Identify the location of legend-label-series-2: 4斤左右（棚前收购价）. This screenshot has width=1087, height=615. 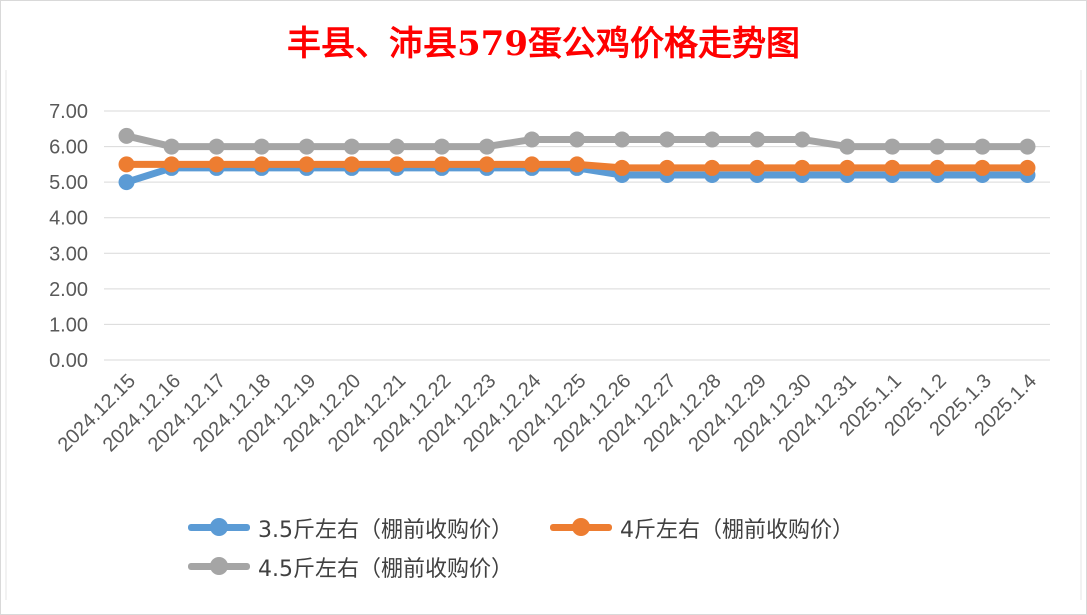
(737, 530).